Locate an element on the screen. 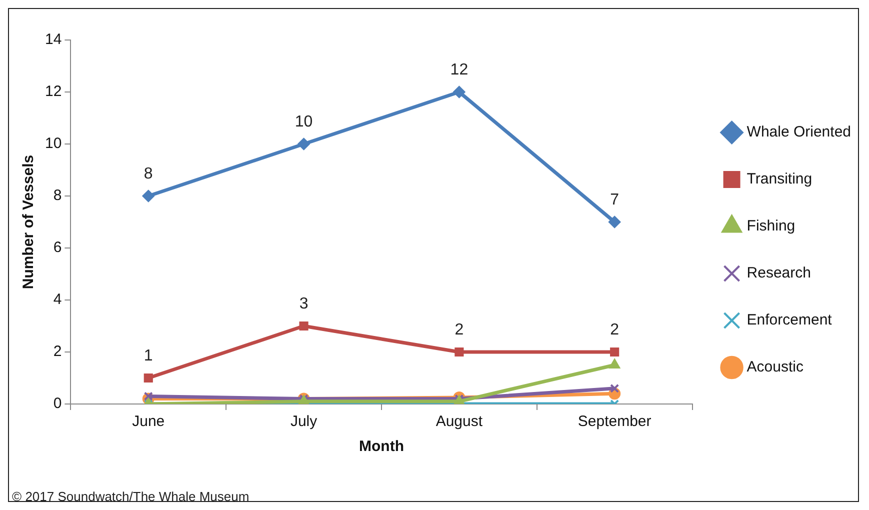 Image resolution: width=869 pixels, height=510 pixels. x-tick-label: June is located at coordinates (148, 421).